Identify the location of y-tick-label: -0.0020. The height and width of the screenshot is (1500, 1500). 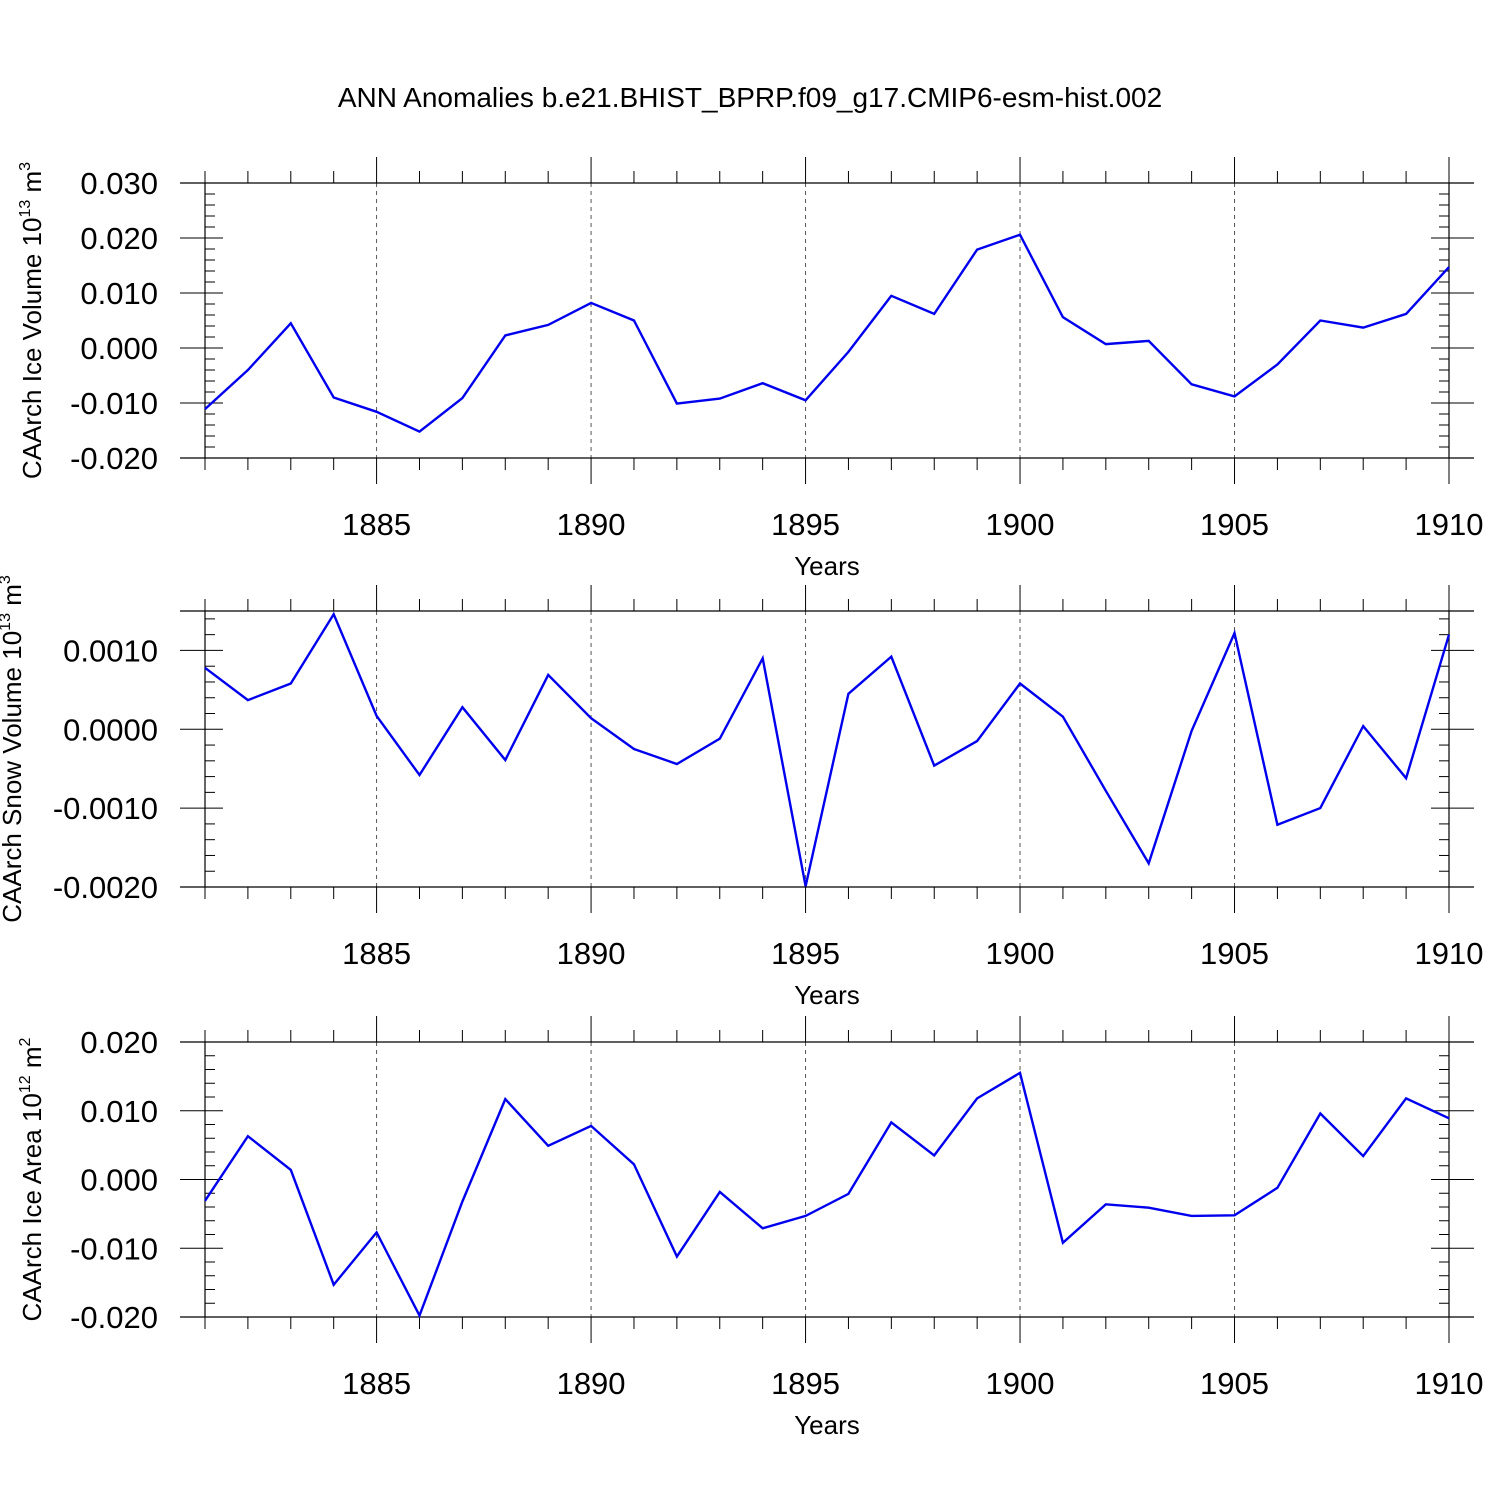
(105, 887).